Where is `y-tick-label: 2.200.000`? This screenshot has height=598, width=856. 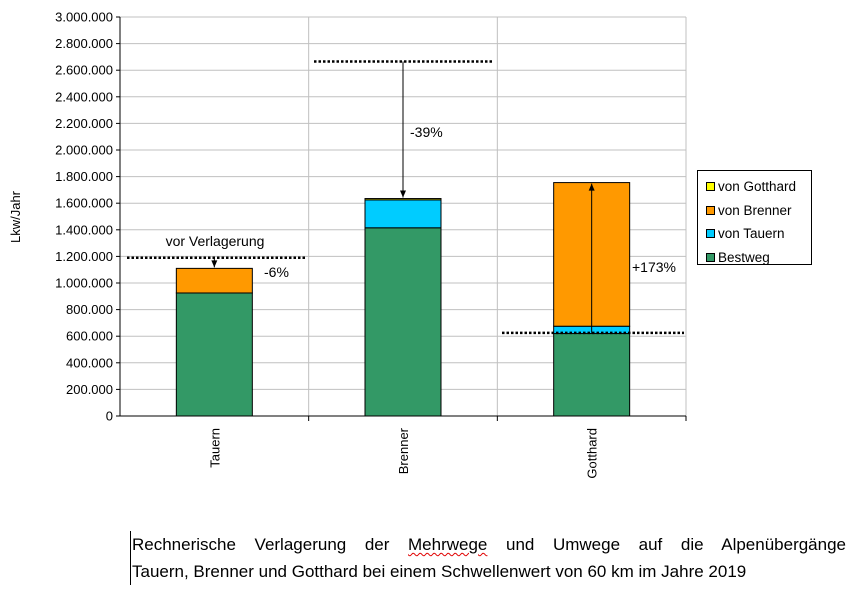 y-tick-label: 2.200.000 is located at coordinates (84, 123).